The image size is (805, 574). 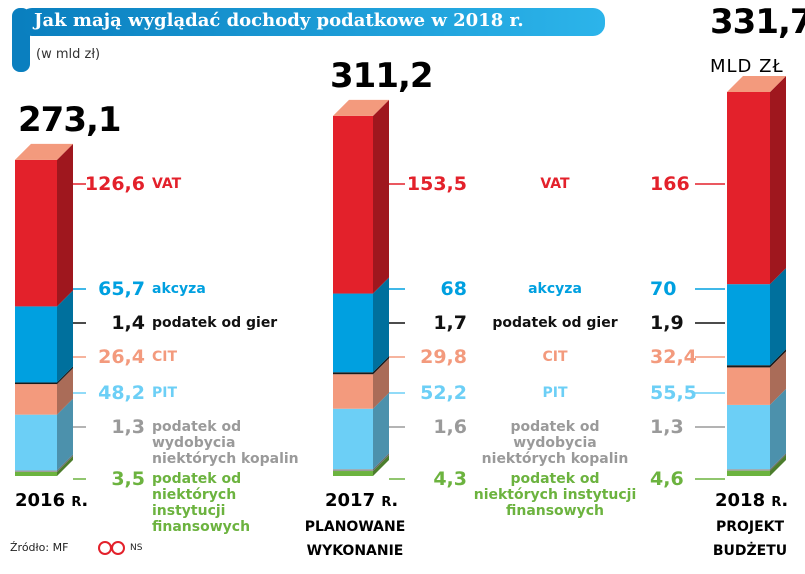 What do you see at coordinates (355, 539) in the screenshot?
I see `category-note: PLANOWANE WYKONANIE` at bounding box center [355, 539].